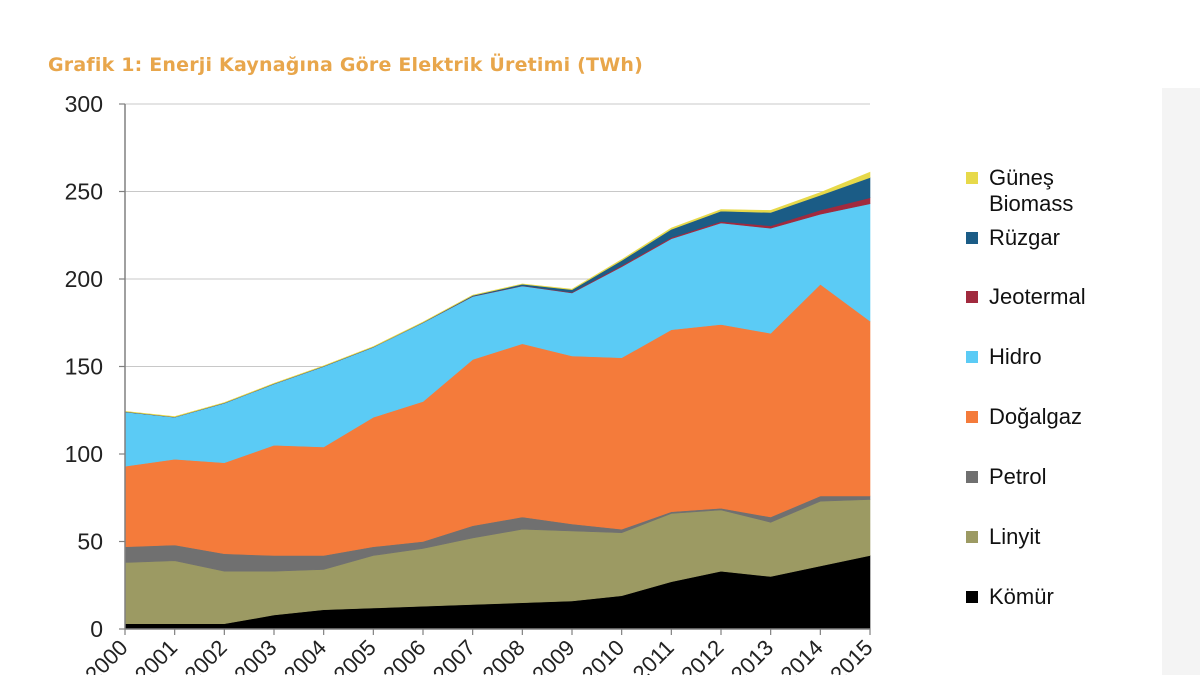  What do you see at coordinates (752, 655) in the screenshot?
I see `x-tick-label: 2013` at bounding box center [752, 655].